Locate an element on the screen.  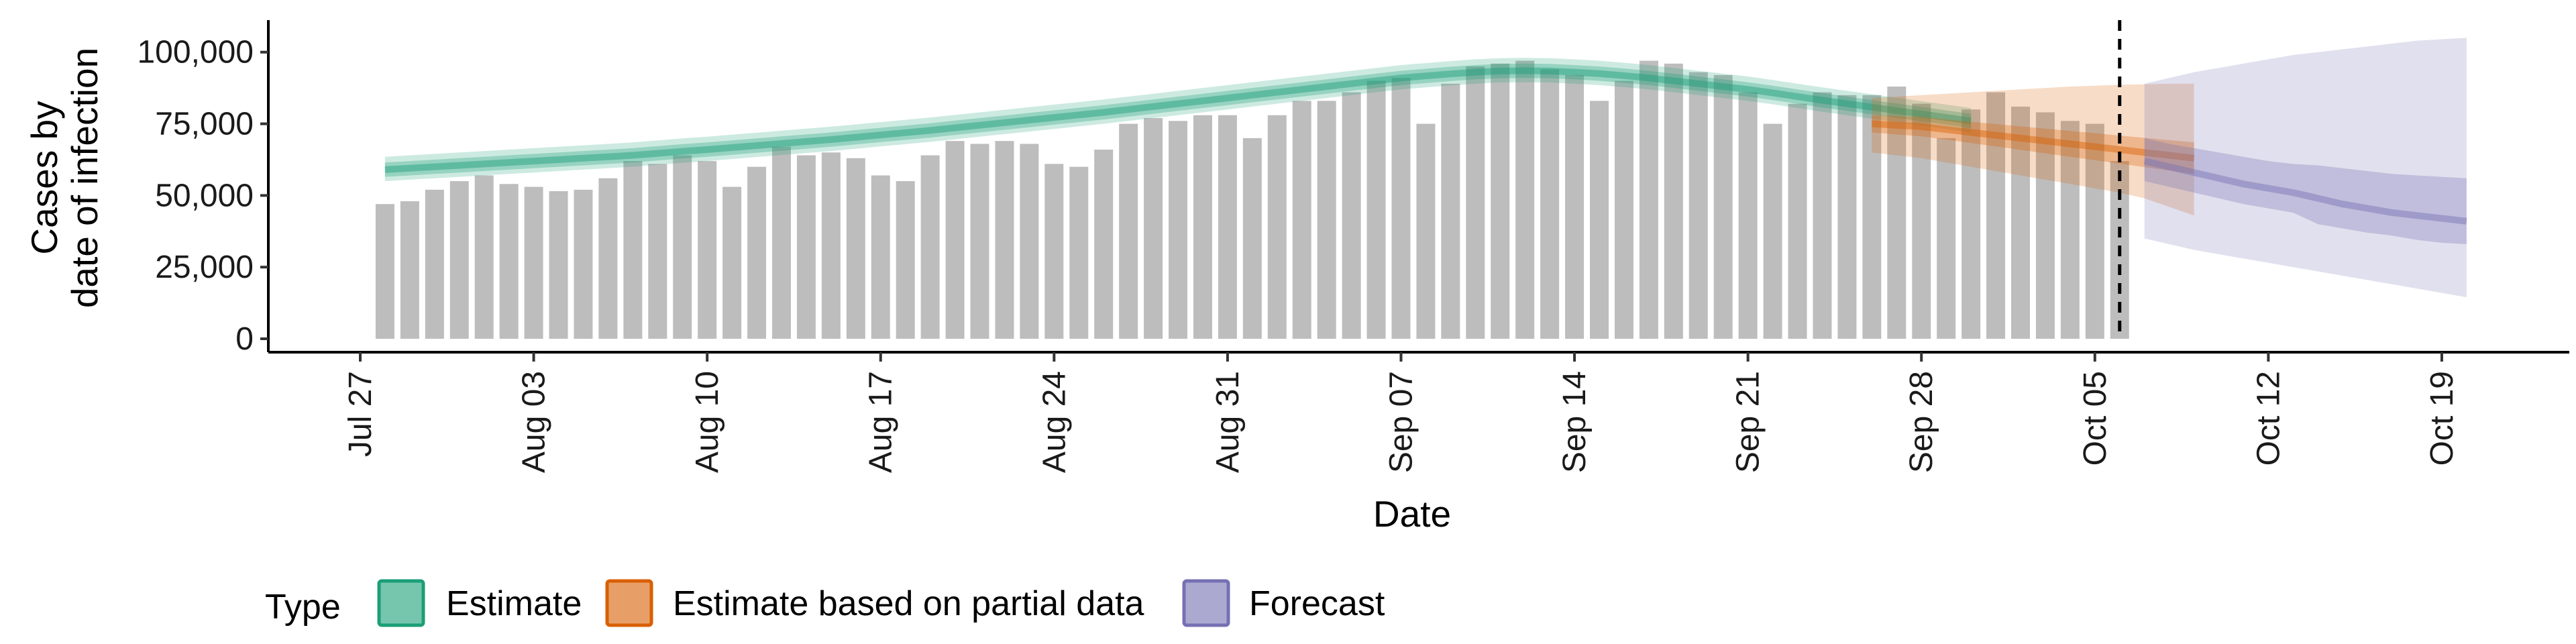
x-tick-label: Oct 12 is located at coordinates (2268, 418).